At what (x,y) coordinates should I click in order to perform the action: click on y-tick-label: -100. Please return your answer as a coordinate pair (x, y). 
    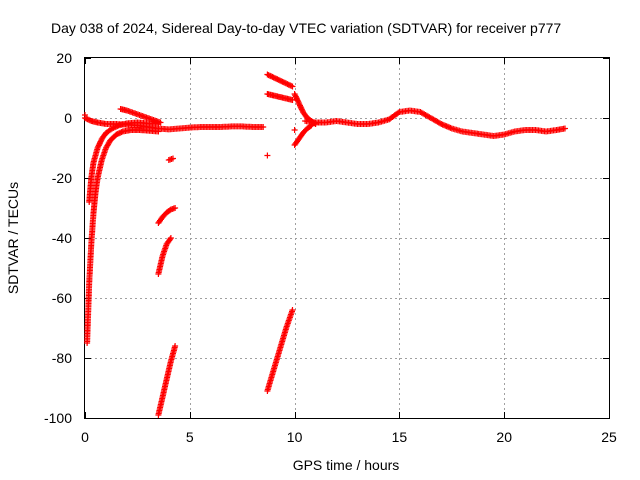
    Looking at the image, I should click on (58, 418).